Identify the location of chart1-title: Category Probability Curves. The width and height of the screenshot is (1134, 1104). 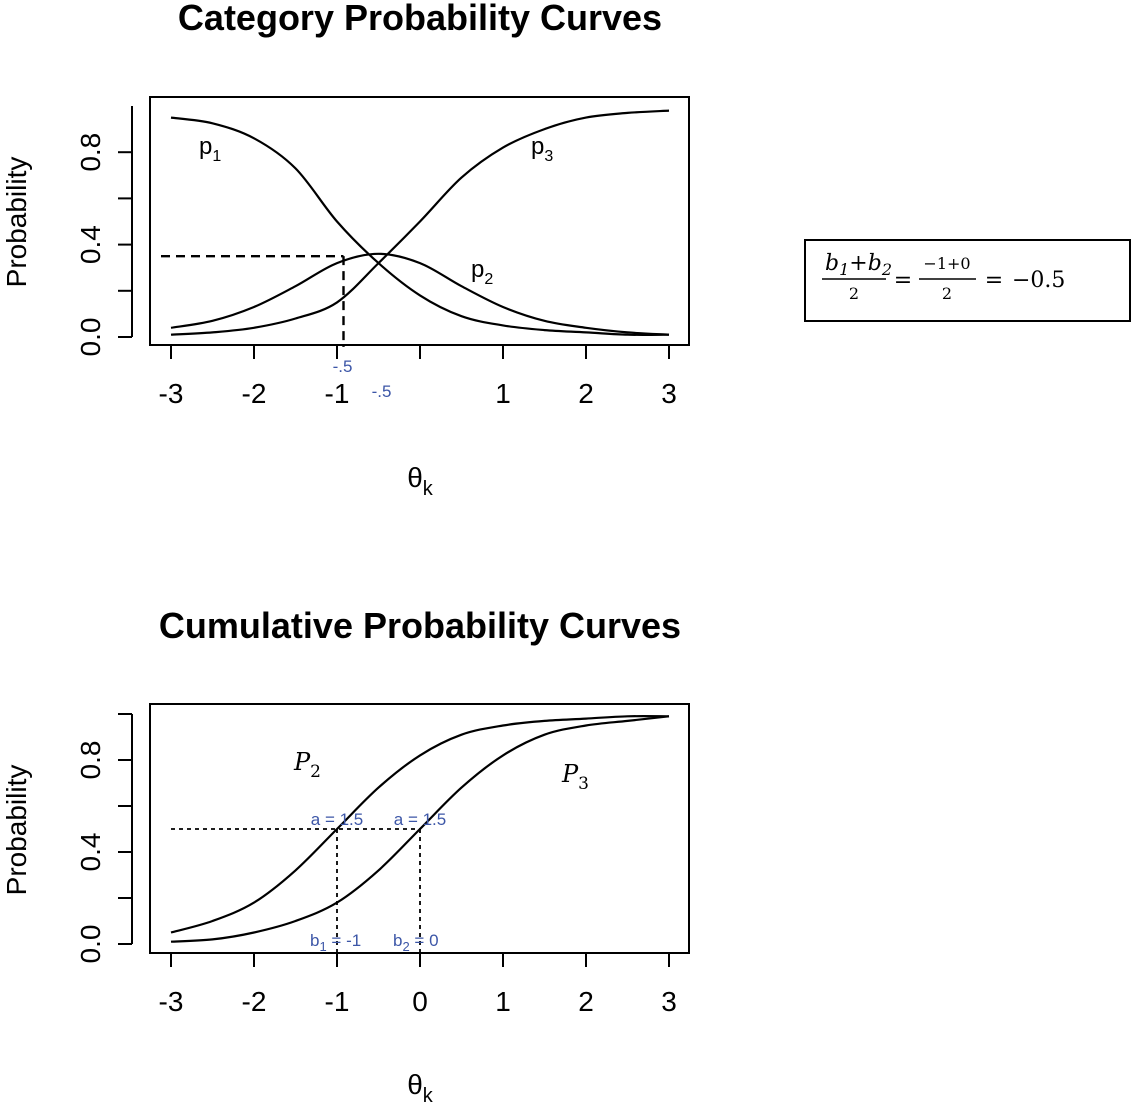
(420, 19).